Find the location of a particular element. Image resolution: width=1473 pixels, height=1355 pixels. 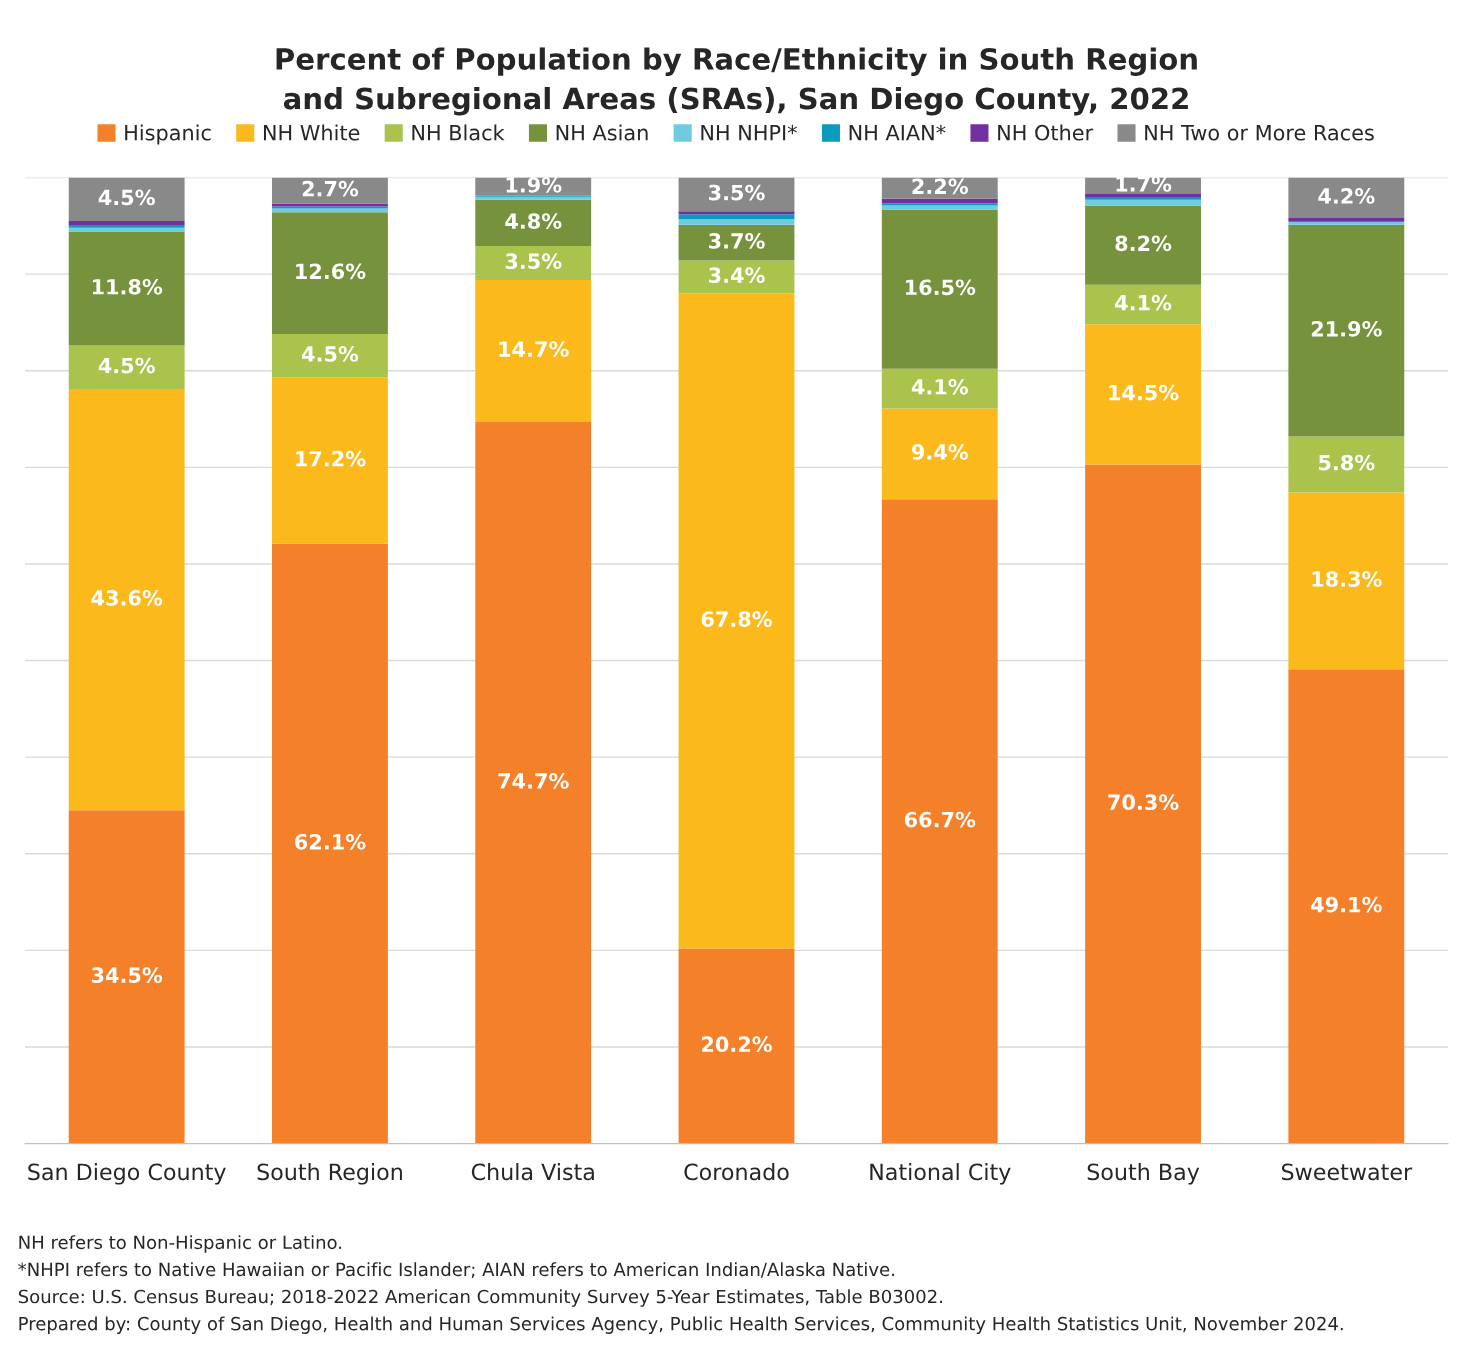

legend-label: NH White is located at coordinates (311, 132).